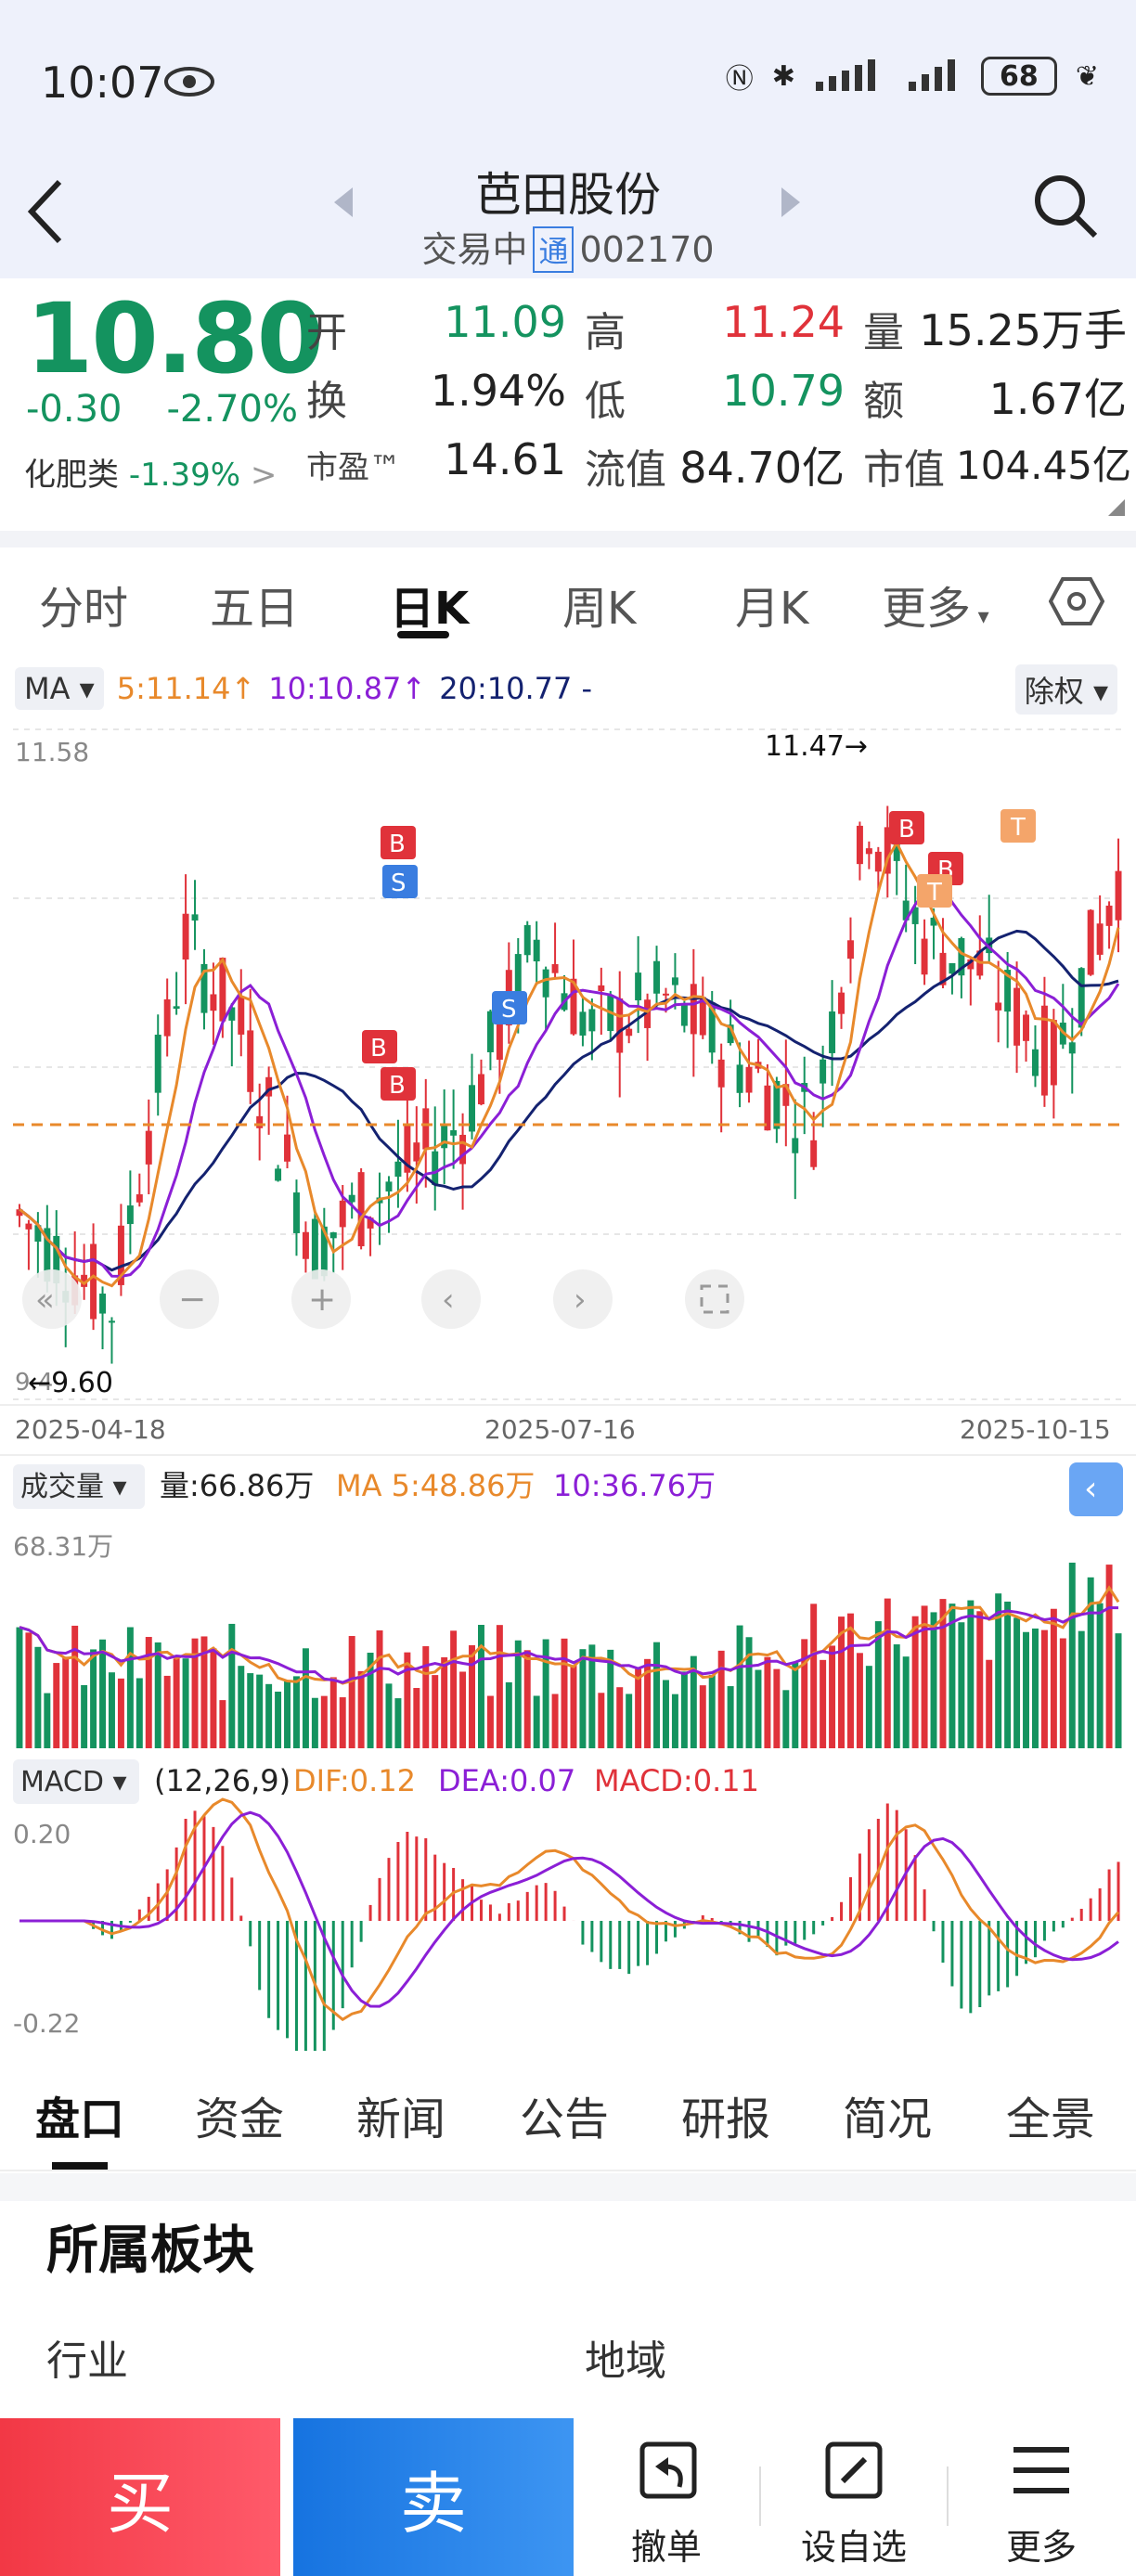 The height and width of the screenshot is (2576, 1136). Describe the element at coordinates (71, 475) in the screenshot. I see `sector-name: 化肥类` at that location.